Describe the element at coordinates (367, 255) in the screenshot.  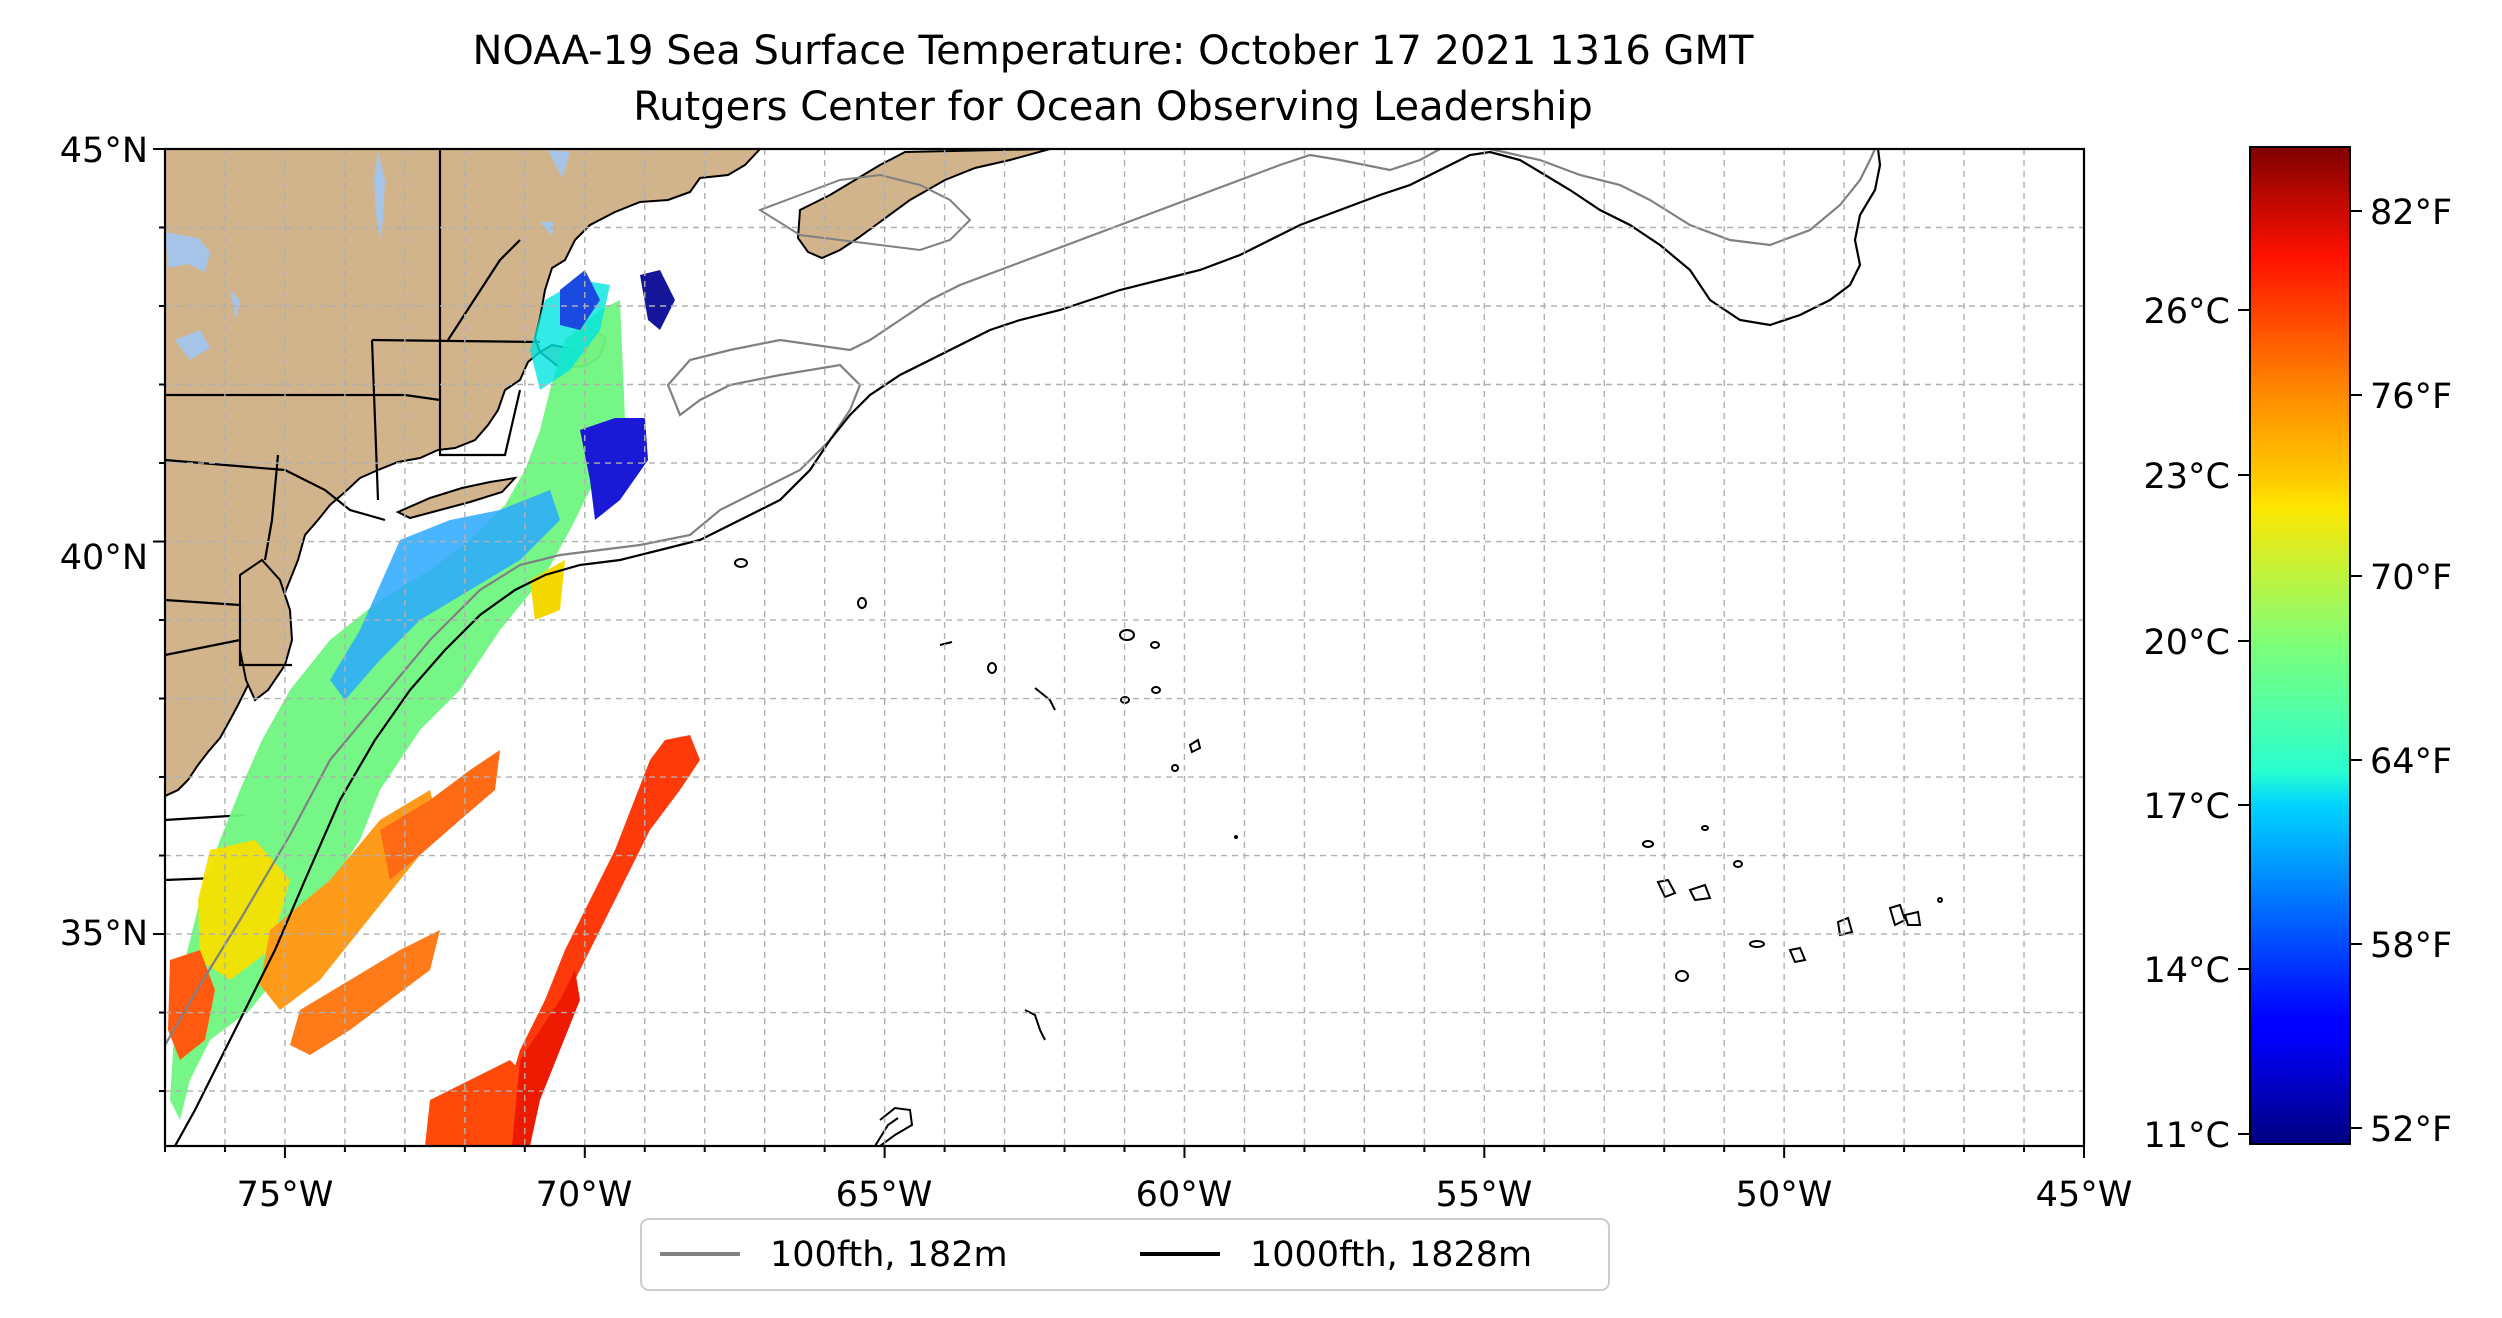
I see `lakes` at that location.